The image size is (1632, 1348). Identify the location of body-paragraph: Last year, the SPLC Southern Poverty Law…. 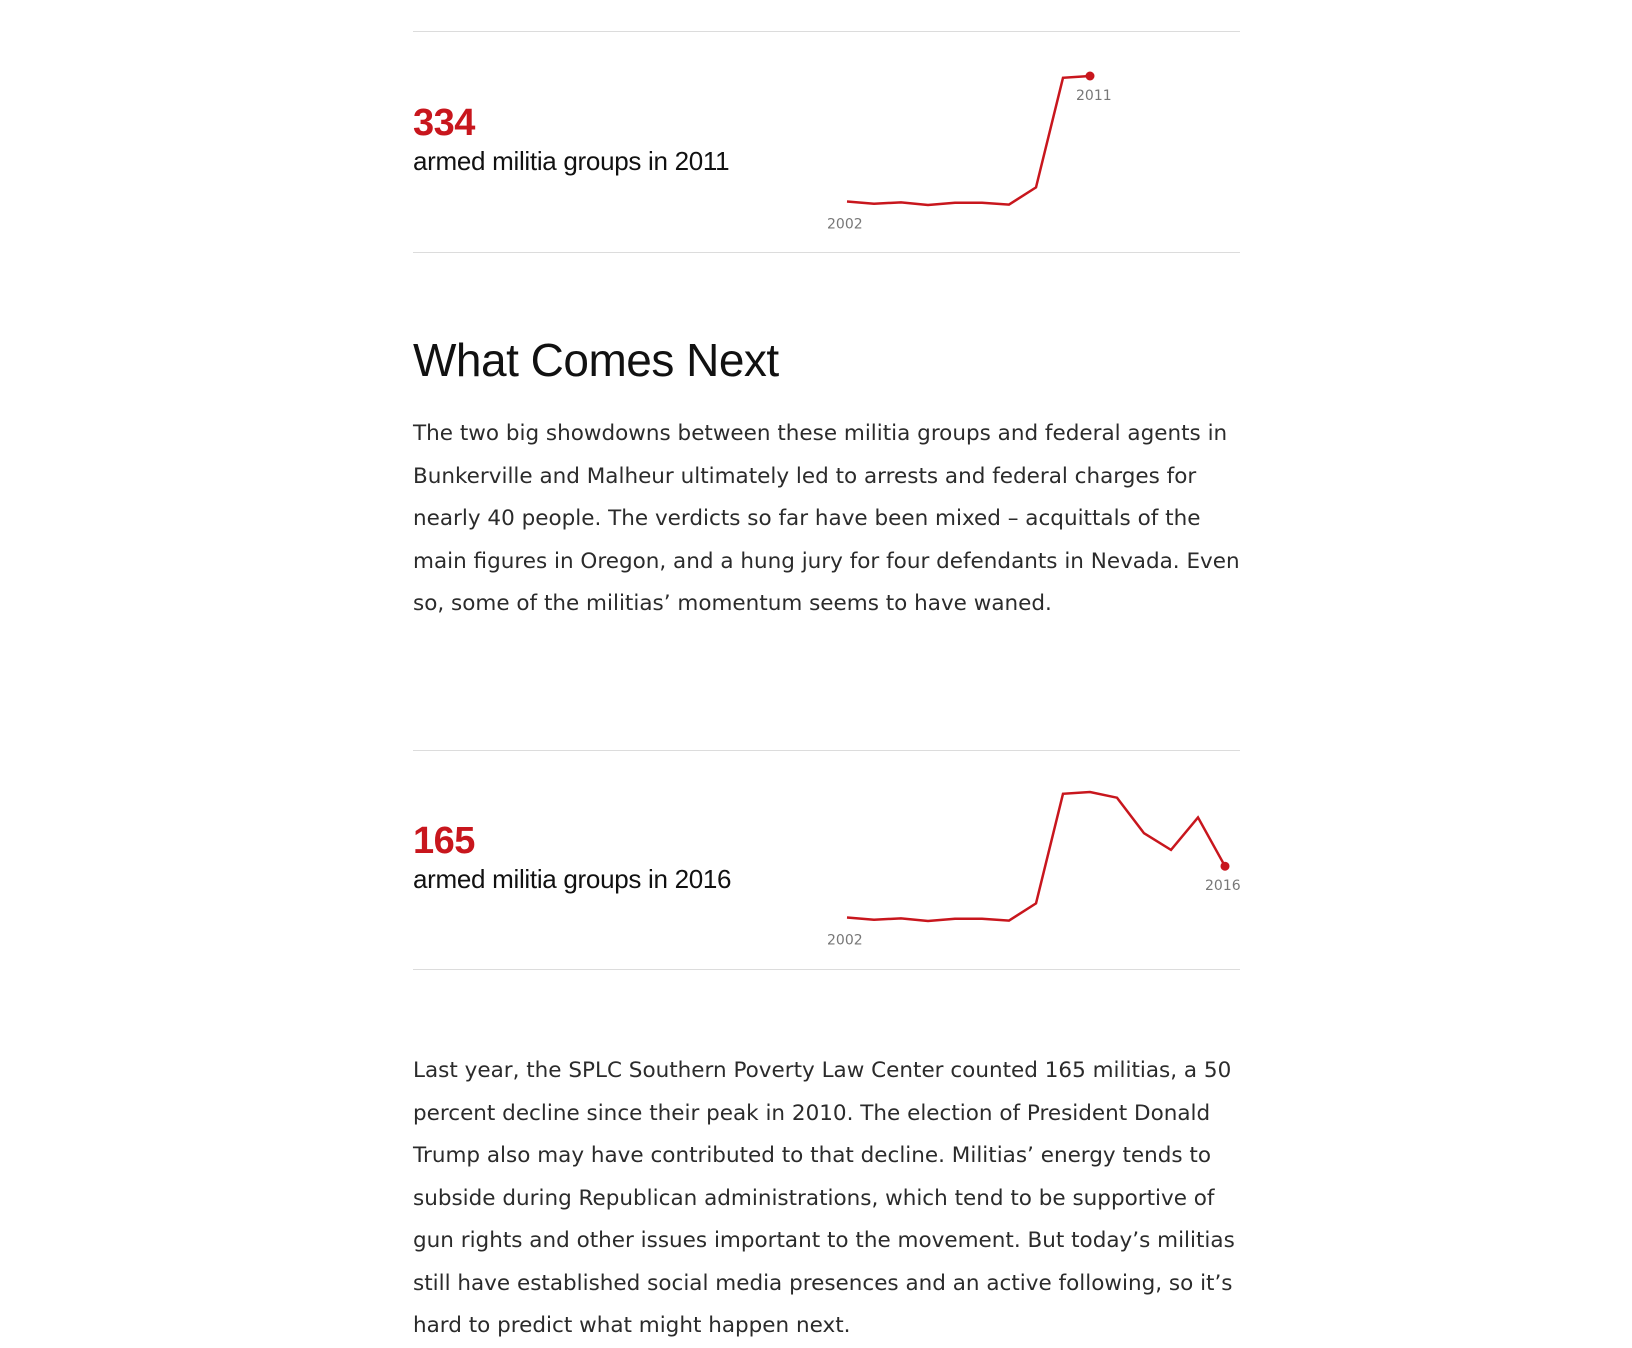
(824, 1198).